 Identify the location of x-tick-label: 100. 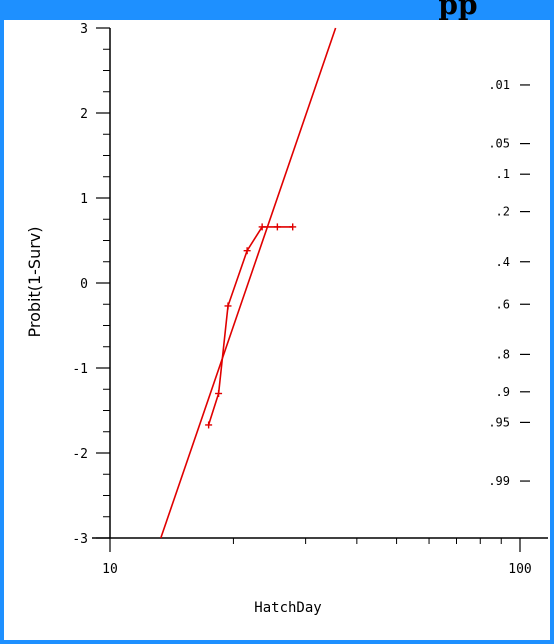
(519, 569).